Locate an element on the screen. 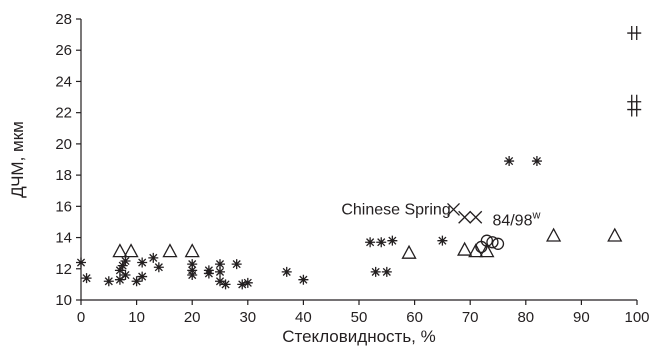  y-tick-label: 12 is located at coordinates (63, 269).